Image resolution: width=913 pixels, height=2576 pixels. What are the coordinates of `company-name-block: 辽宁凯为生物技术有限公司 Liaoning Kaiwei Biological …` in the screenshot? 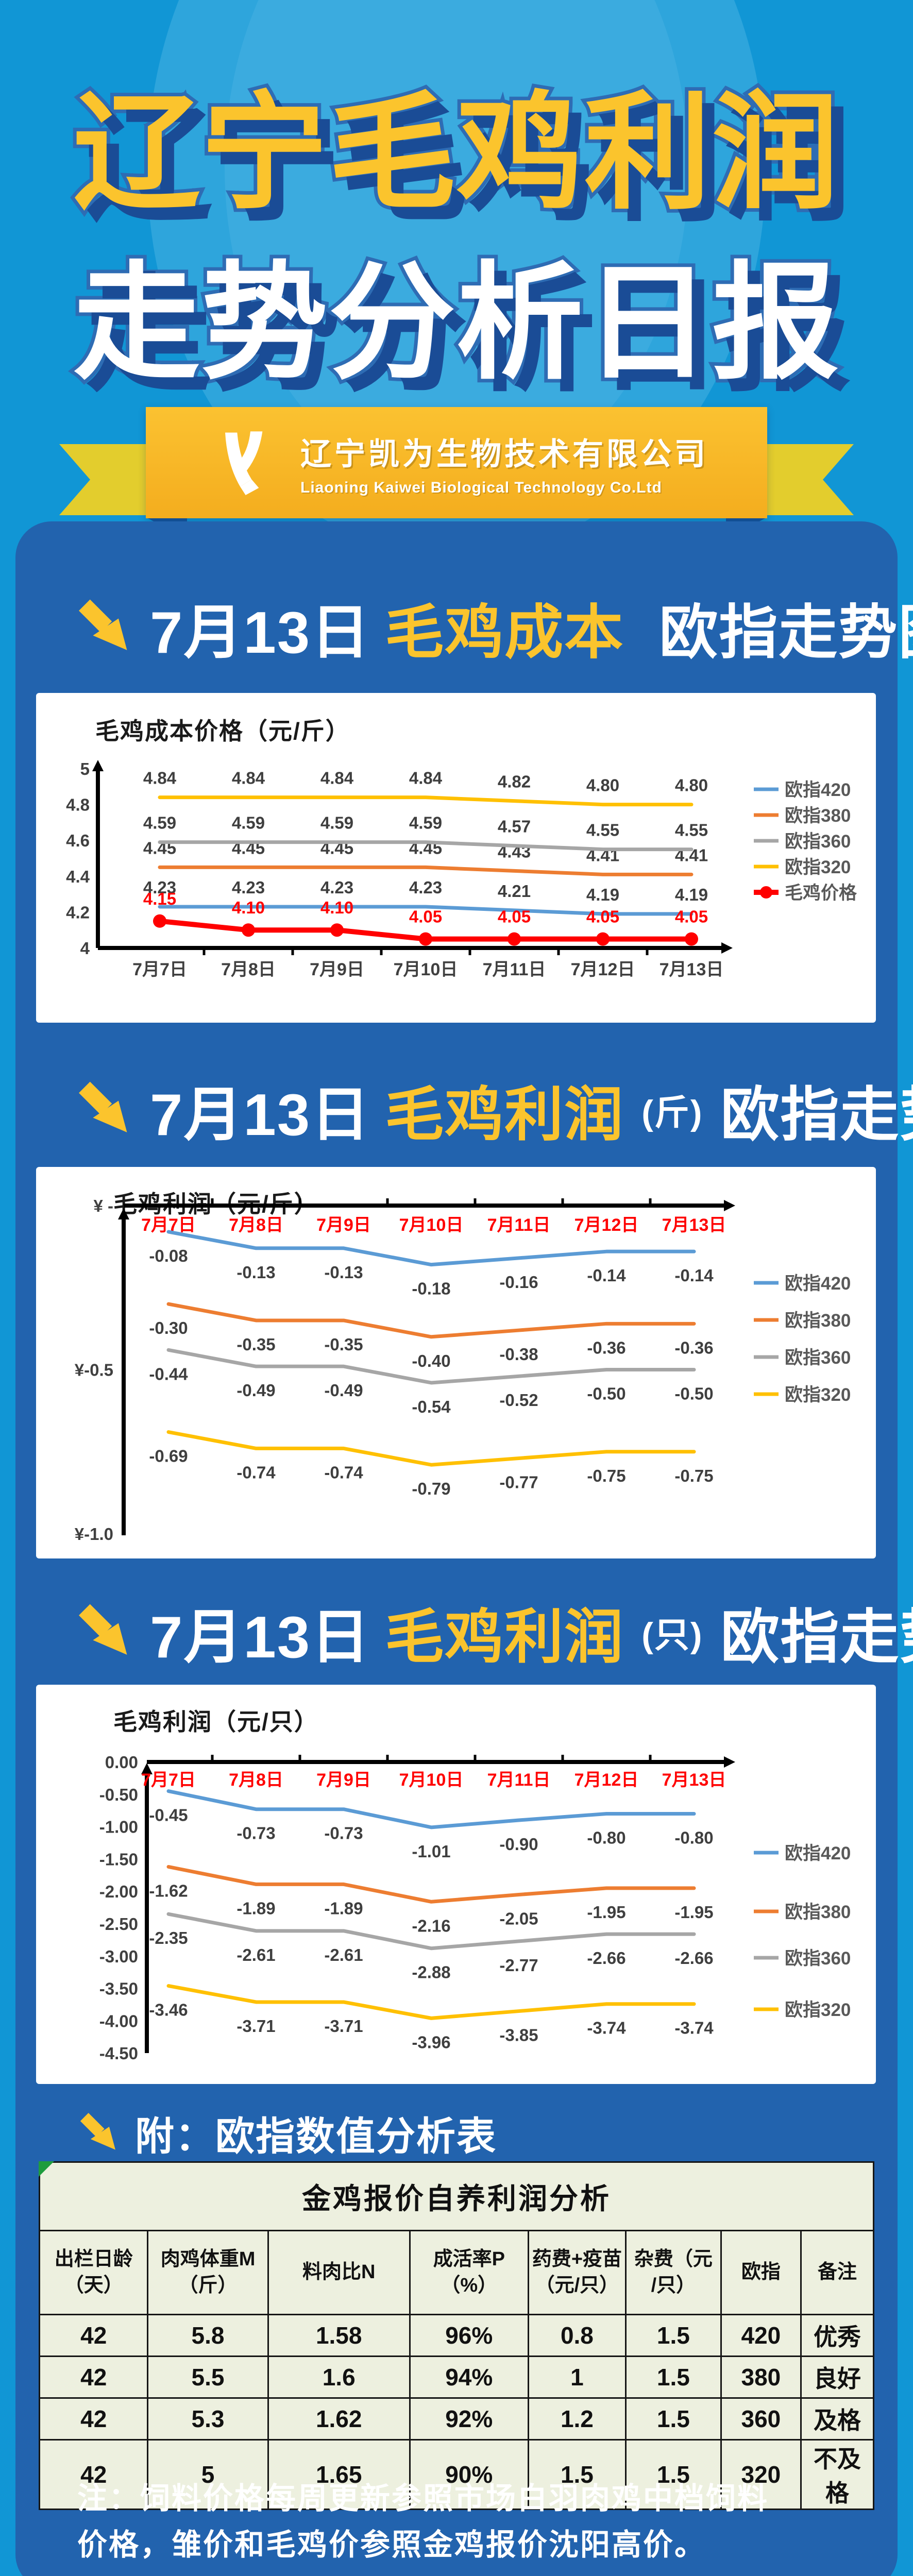 It's located at (504, 463).